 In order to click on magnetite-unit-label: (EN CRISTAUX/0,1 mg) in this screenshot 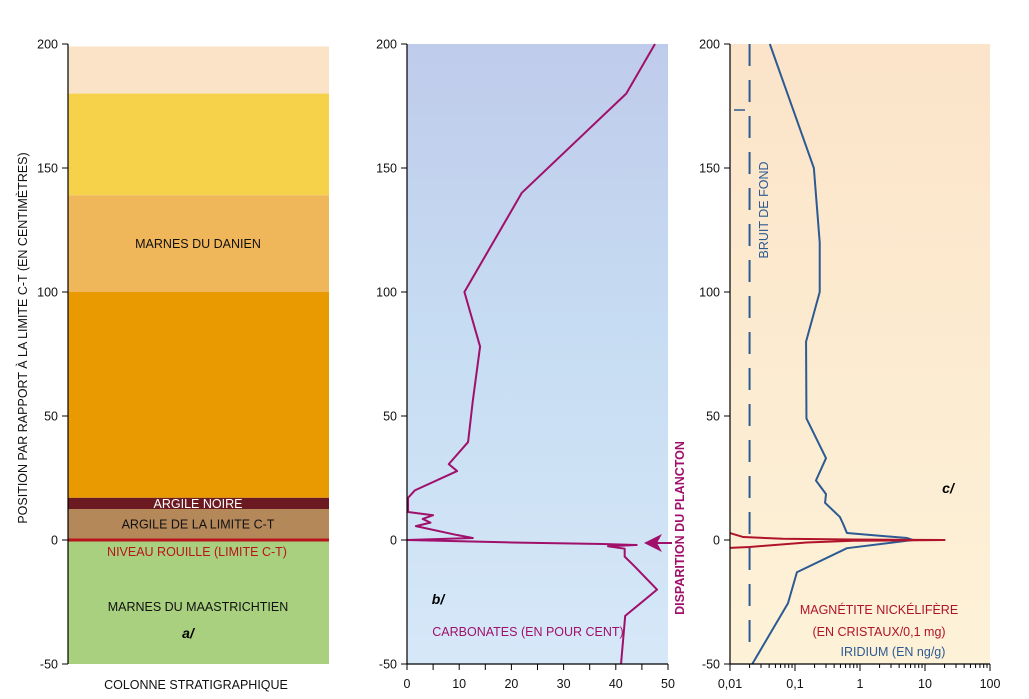, I will do `click(878, 632)`.